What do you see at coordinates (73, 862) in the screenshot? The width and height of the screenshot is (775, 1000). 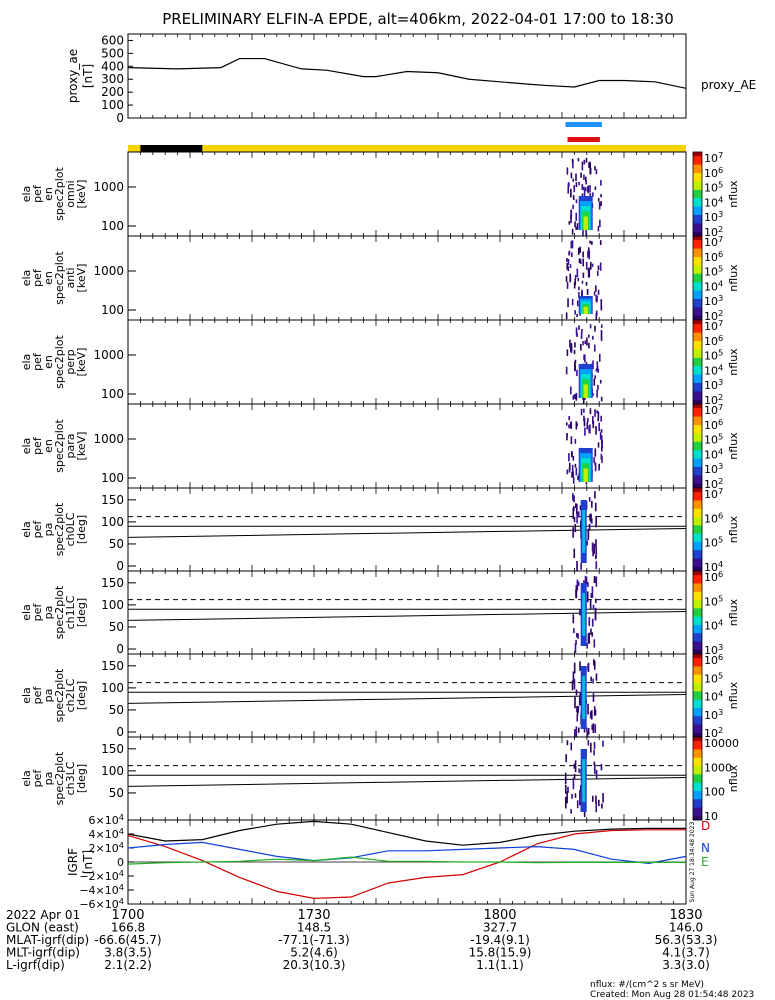 I see `igrf-y-axis-label: IGRF` at bounding box center [73, 862].